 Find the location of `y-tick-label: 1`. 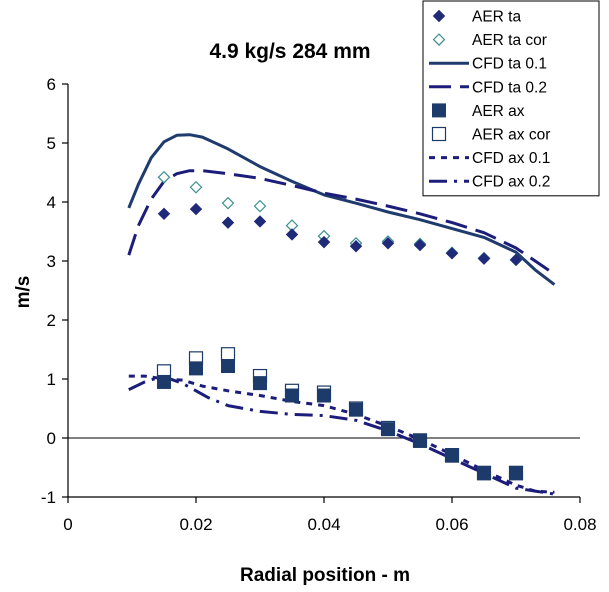

y-tick-label: 1 is located at coordinates (51, 379).